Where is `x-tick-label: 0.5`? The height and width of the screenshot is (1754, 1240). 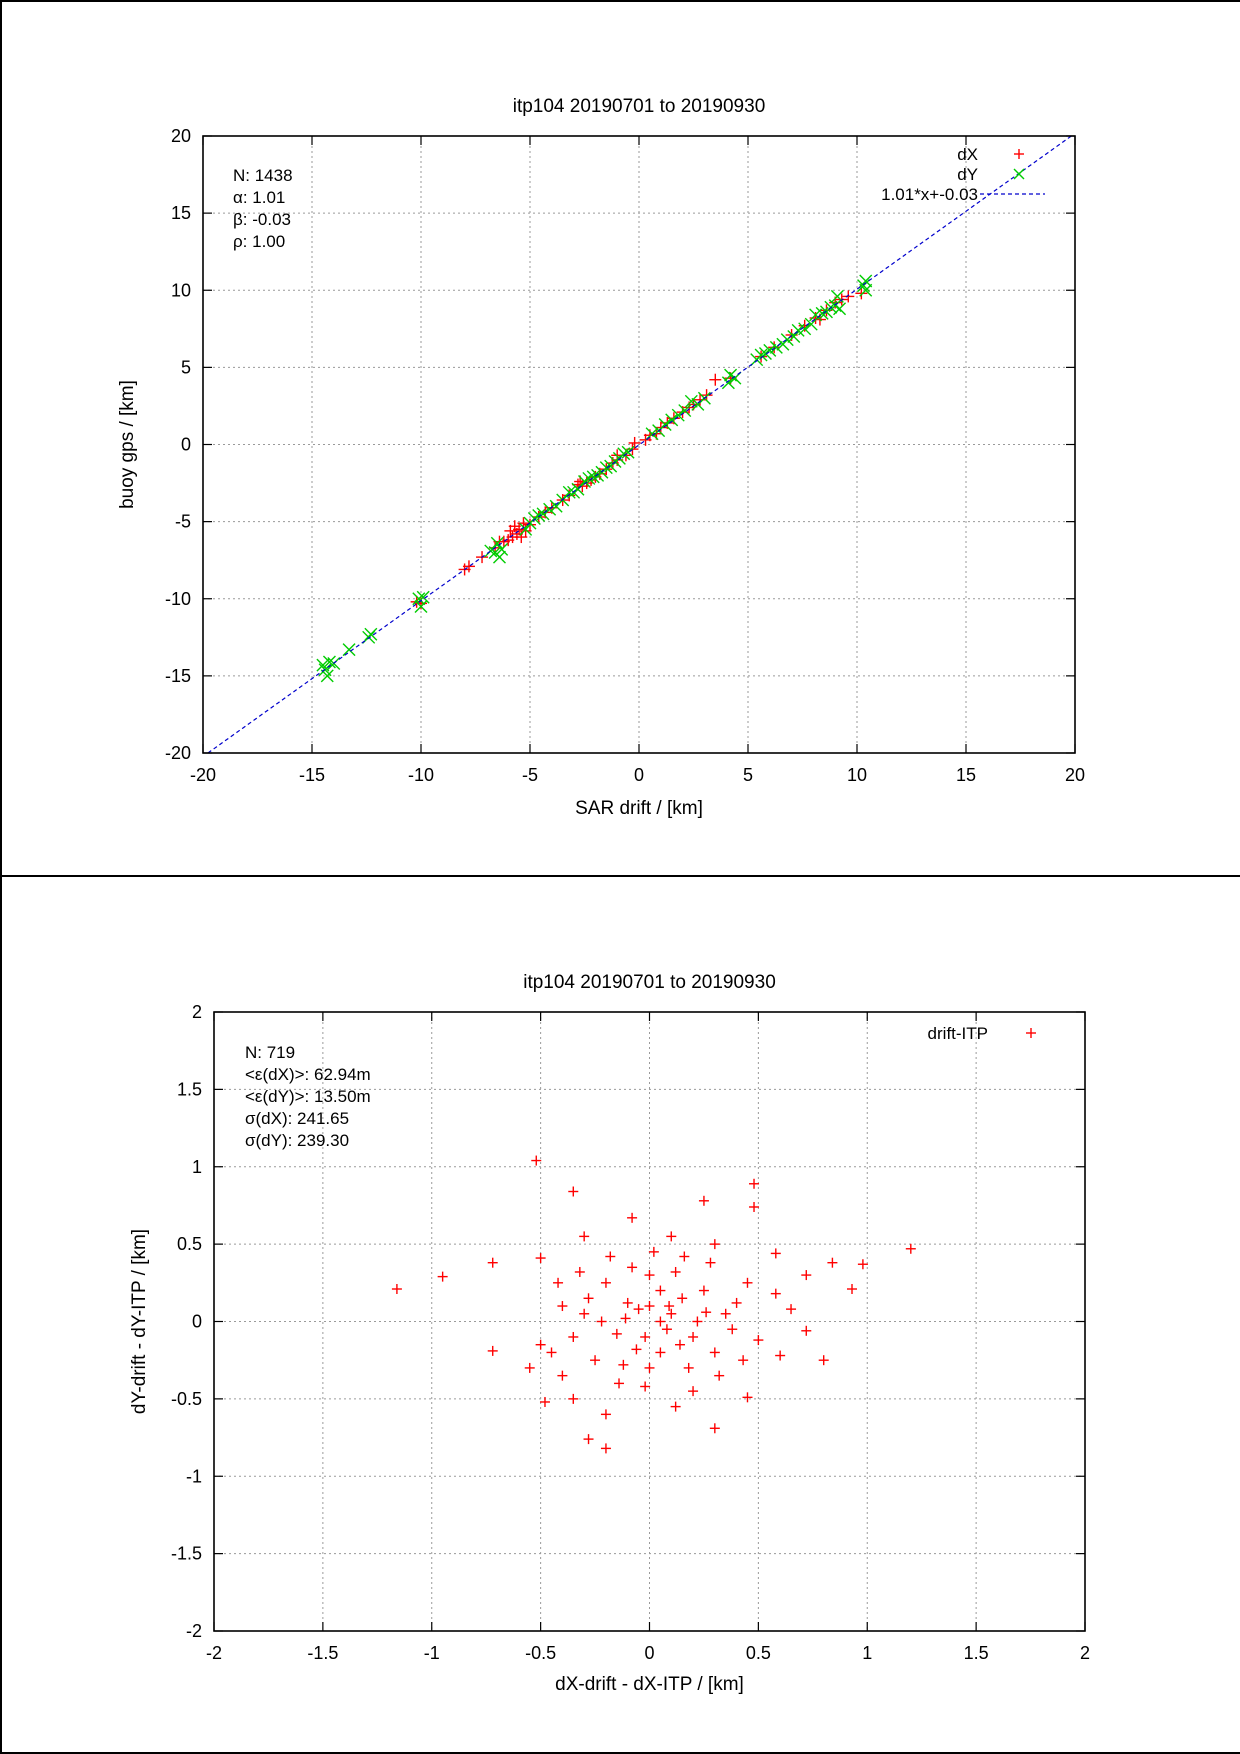 x-tick-label: 0.5 is located at coordinates (758, 1653).